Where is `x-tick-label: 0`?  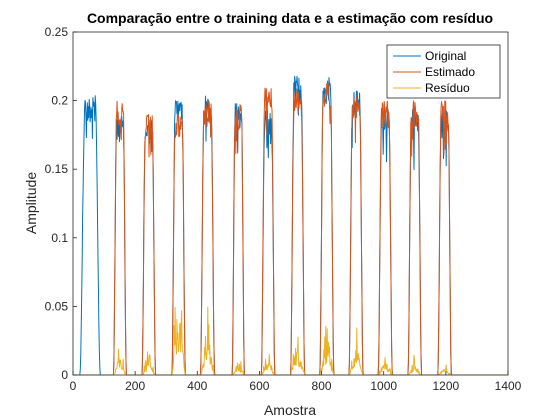 x-tick-label: 0 is located at coordinates (73, 386).